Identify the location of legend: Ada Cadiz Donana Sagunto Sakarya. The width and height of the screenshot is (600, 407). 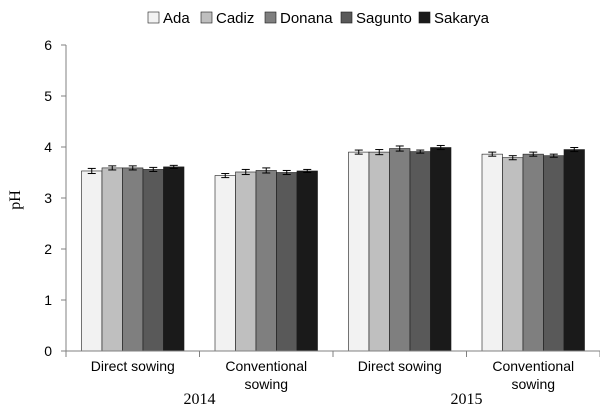
(318, 18).